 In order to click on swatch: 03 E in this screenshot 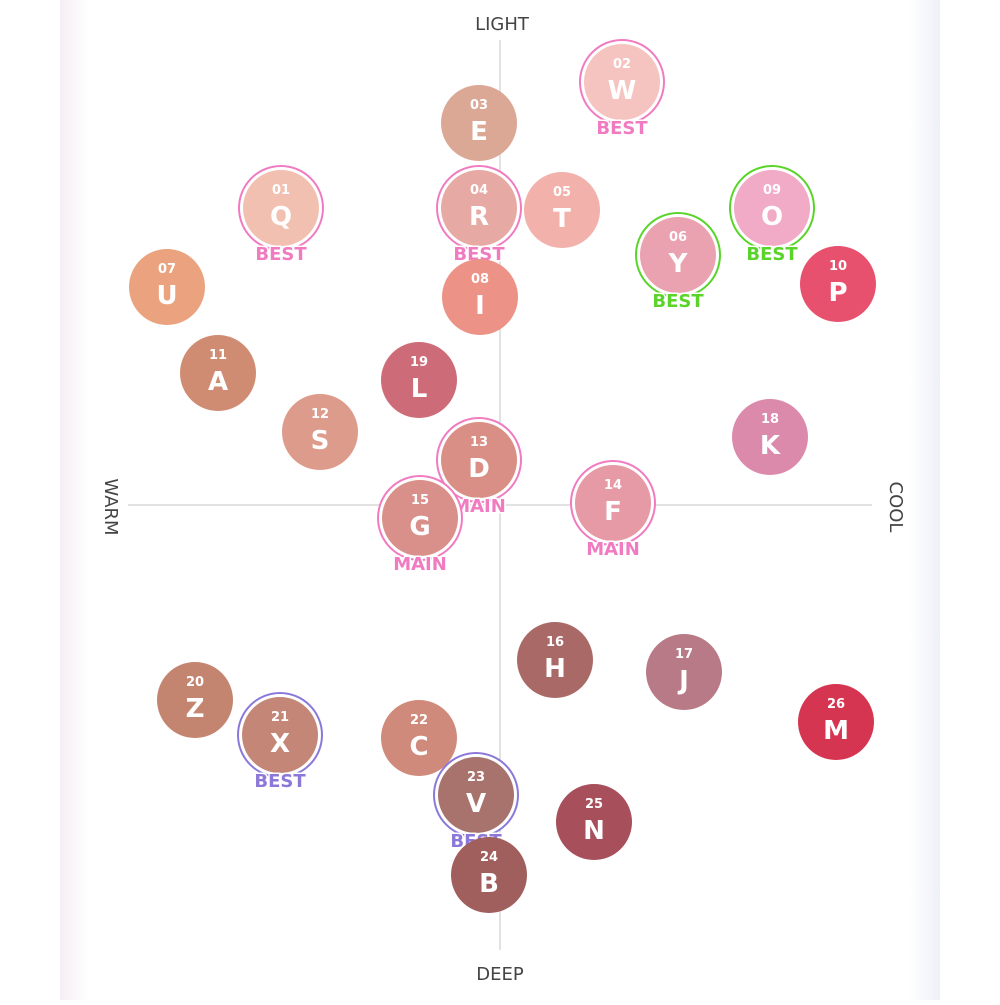, I will do `click(479, 123)`.